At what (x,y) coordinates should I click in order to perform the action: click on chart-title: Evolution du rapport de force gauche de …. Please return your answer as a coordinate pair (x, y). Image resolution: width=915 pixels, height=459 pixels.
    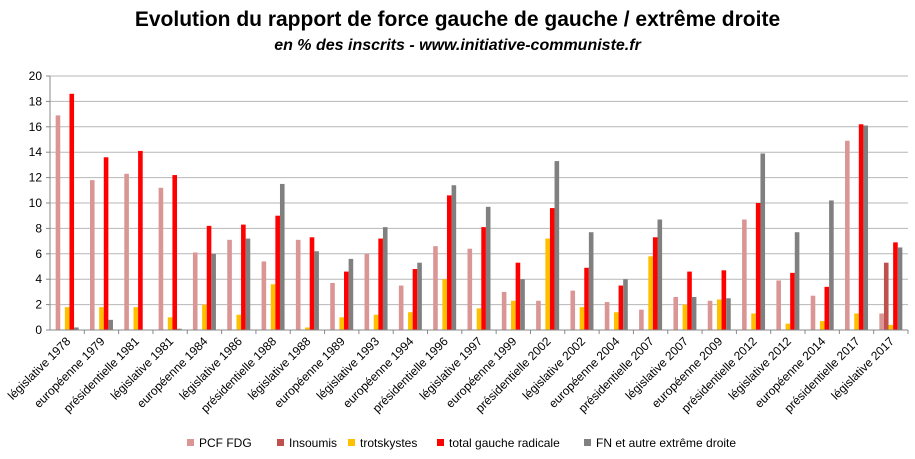
    Looking at the image, I should click on (457, 19).